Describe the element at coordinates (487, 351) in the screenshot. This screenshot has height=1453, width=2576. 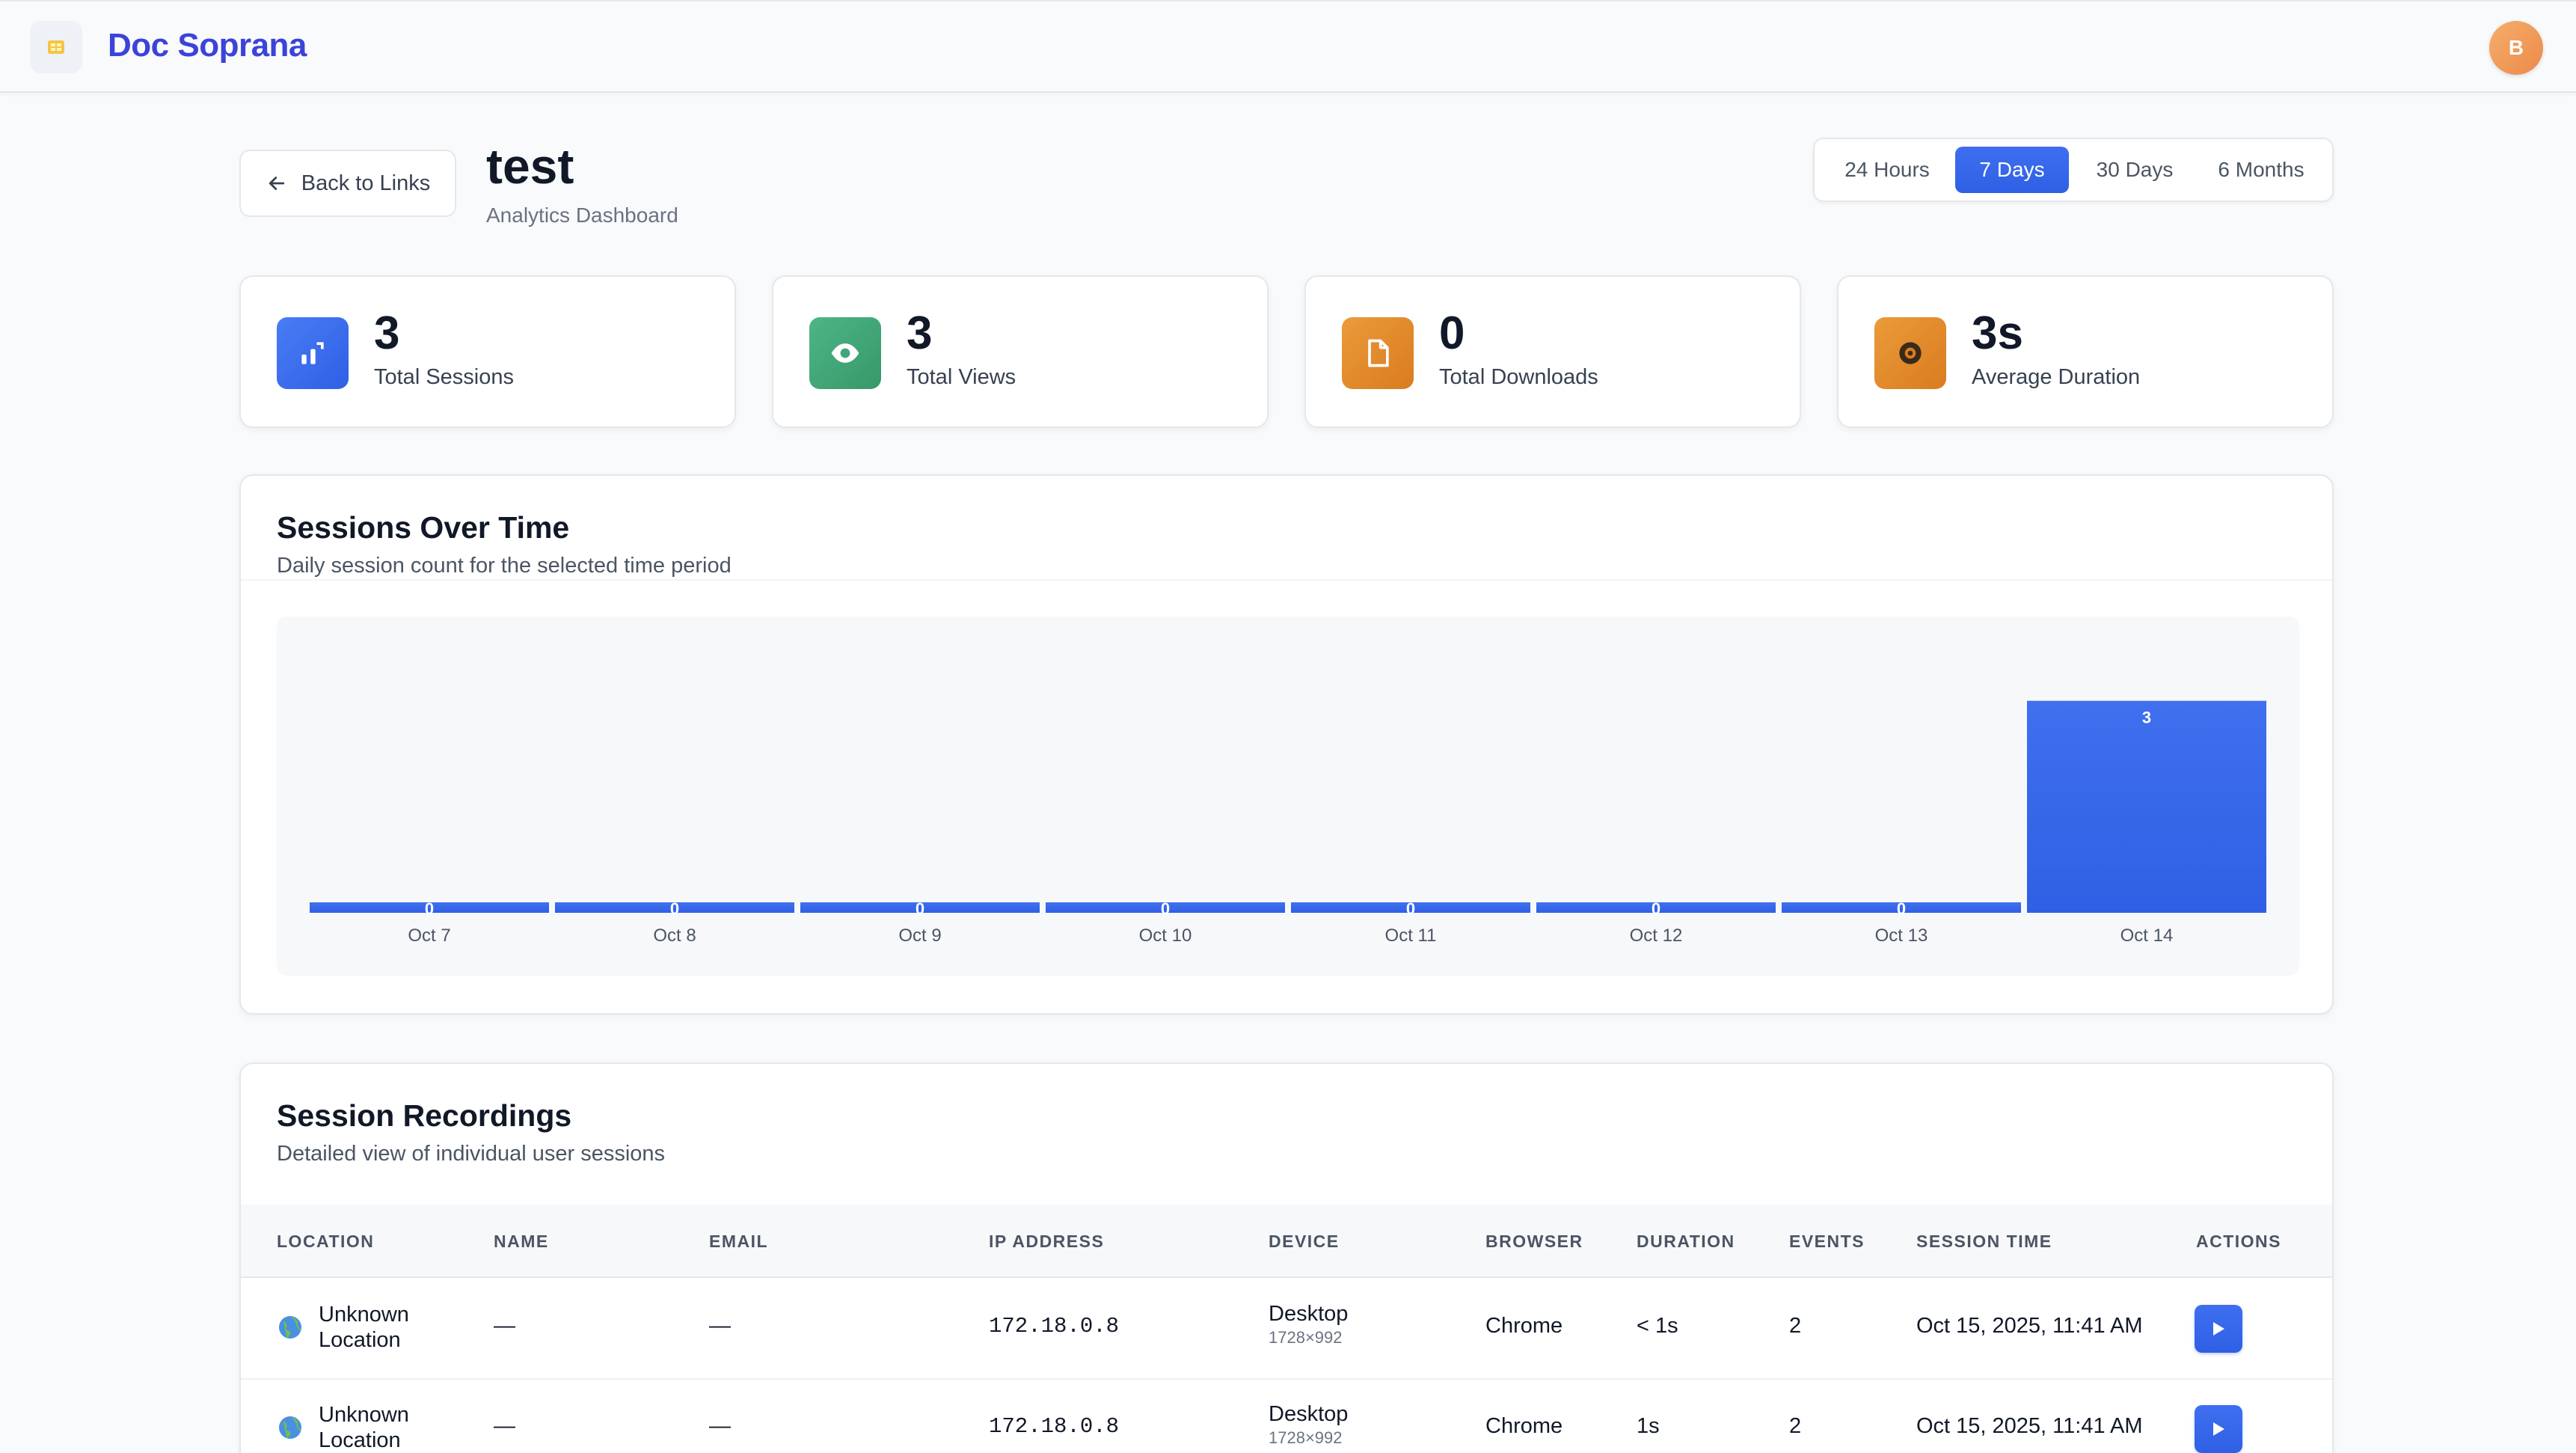
I see `stat-card-total-sessions: 3 Total Sessions` at that location.